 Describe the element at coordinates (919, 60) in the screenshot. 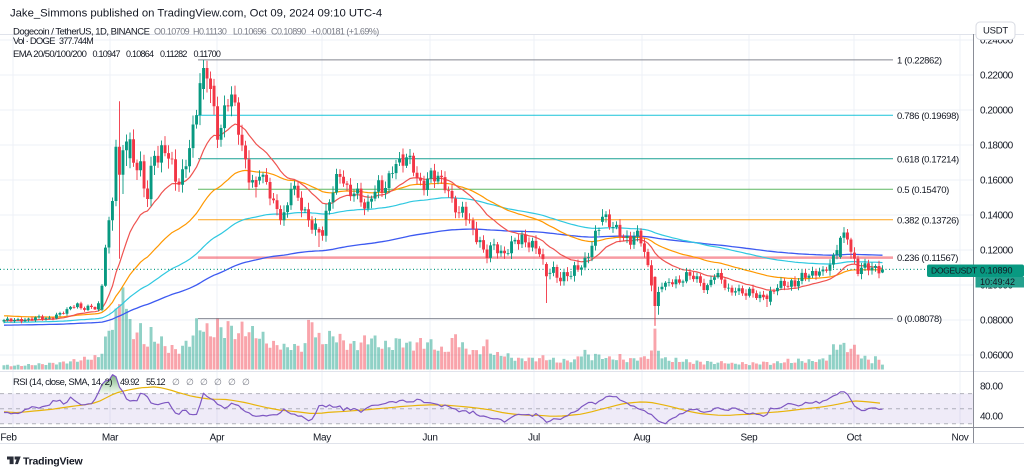

I see `svg-text: 1 (0.22862)` at that location.